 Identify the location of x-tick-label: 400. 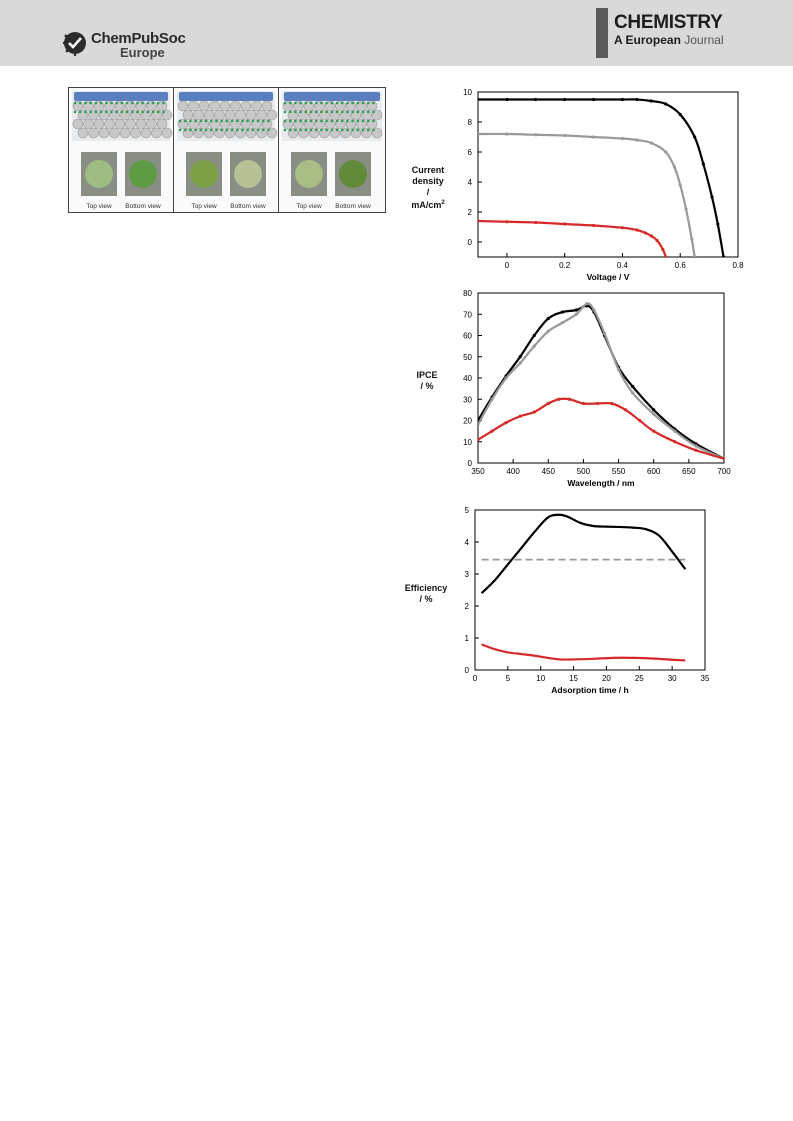
(513, 471).